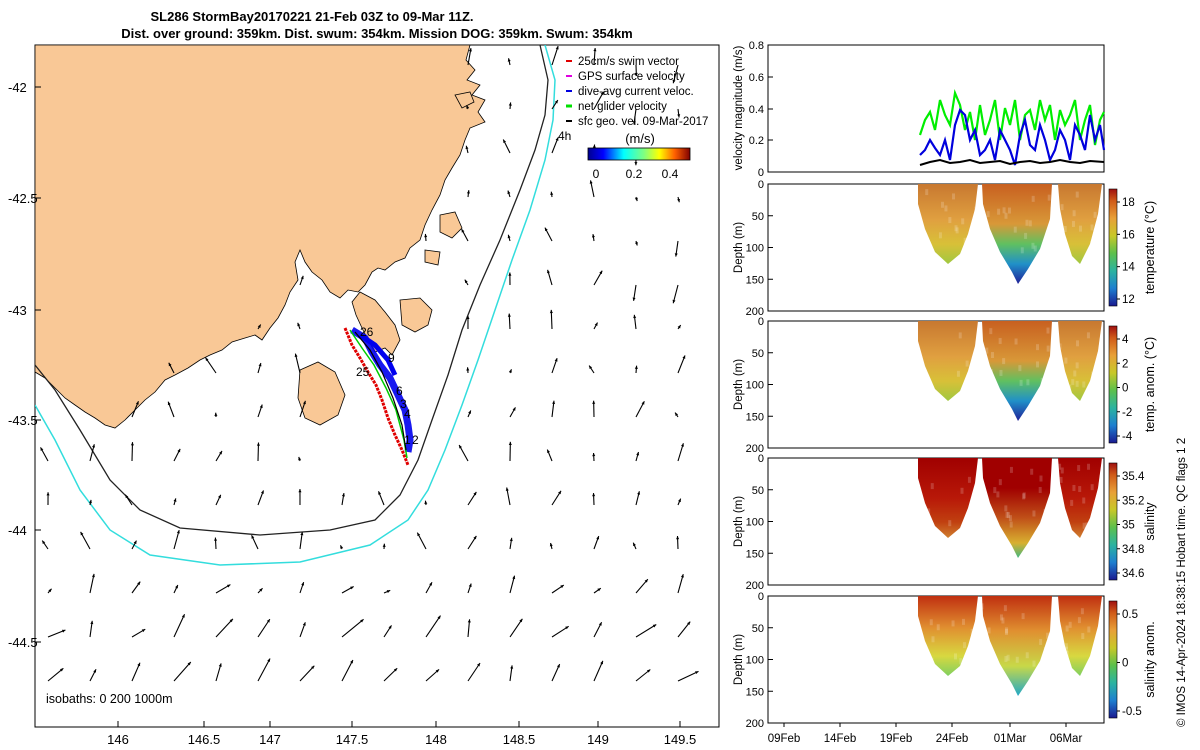 The width and height of the screenshot is (1200, 750). Describe the element at coordinates (17, 310) in the screenshot. I see `lat-tick-label: -43` at that location.